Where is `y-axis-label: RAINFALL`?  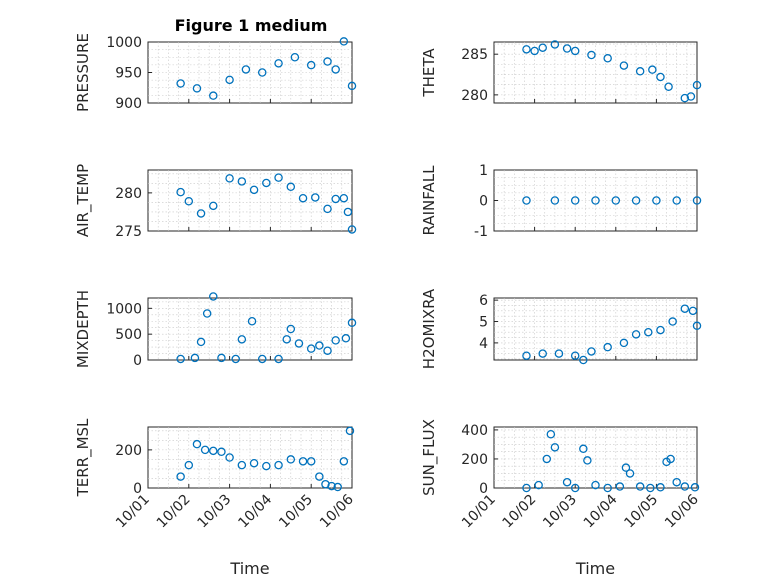 y-axis-label: RAINFALL is located at coordinates (429, 200).